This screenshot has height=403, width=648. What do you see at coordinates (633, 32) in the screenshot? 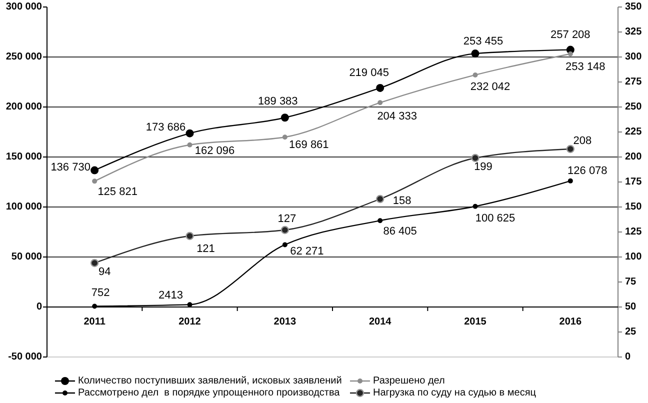
I see `y2-tick-label: 325` at bounding box center [633, 32].